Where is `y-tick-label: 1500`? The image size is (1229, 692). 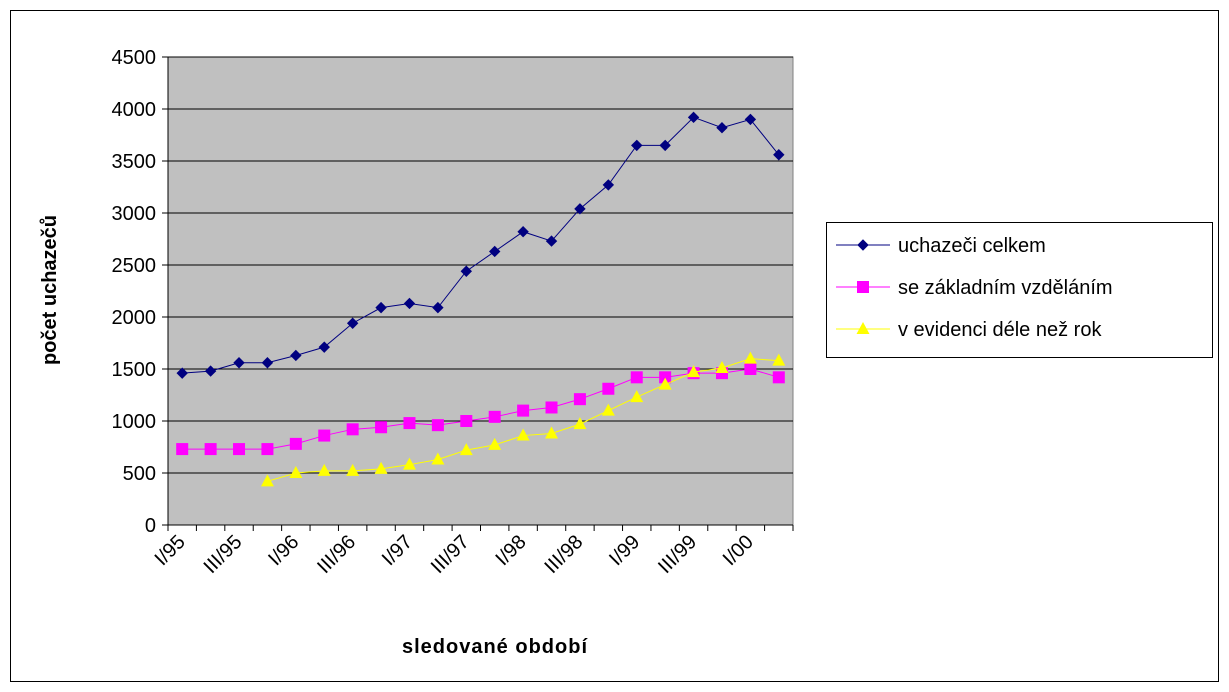 y-tick-label: 1500 is located at coordinates (134, 370).